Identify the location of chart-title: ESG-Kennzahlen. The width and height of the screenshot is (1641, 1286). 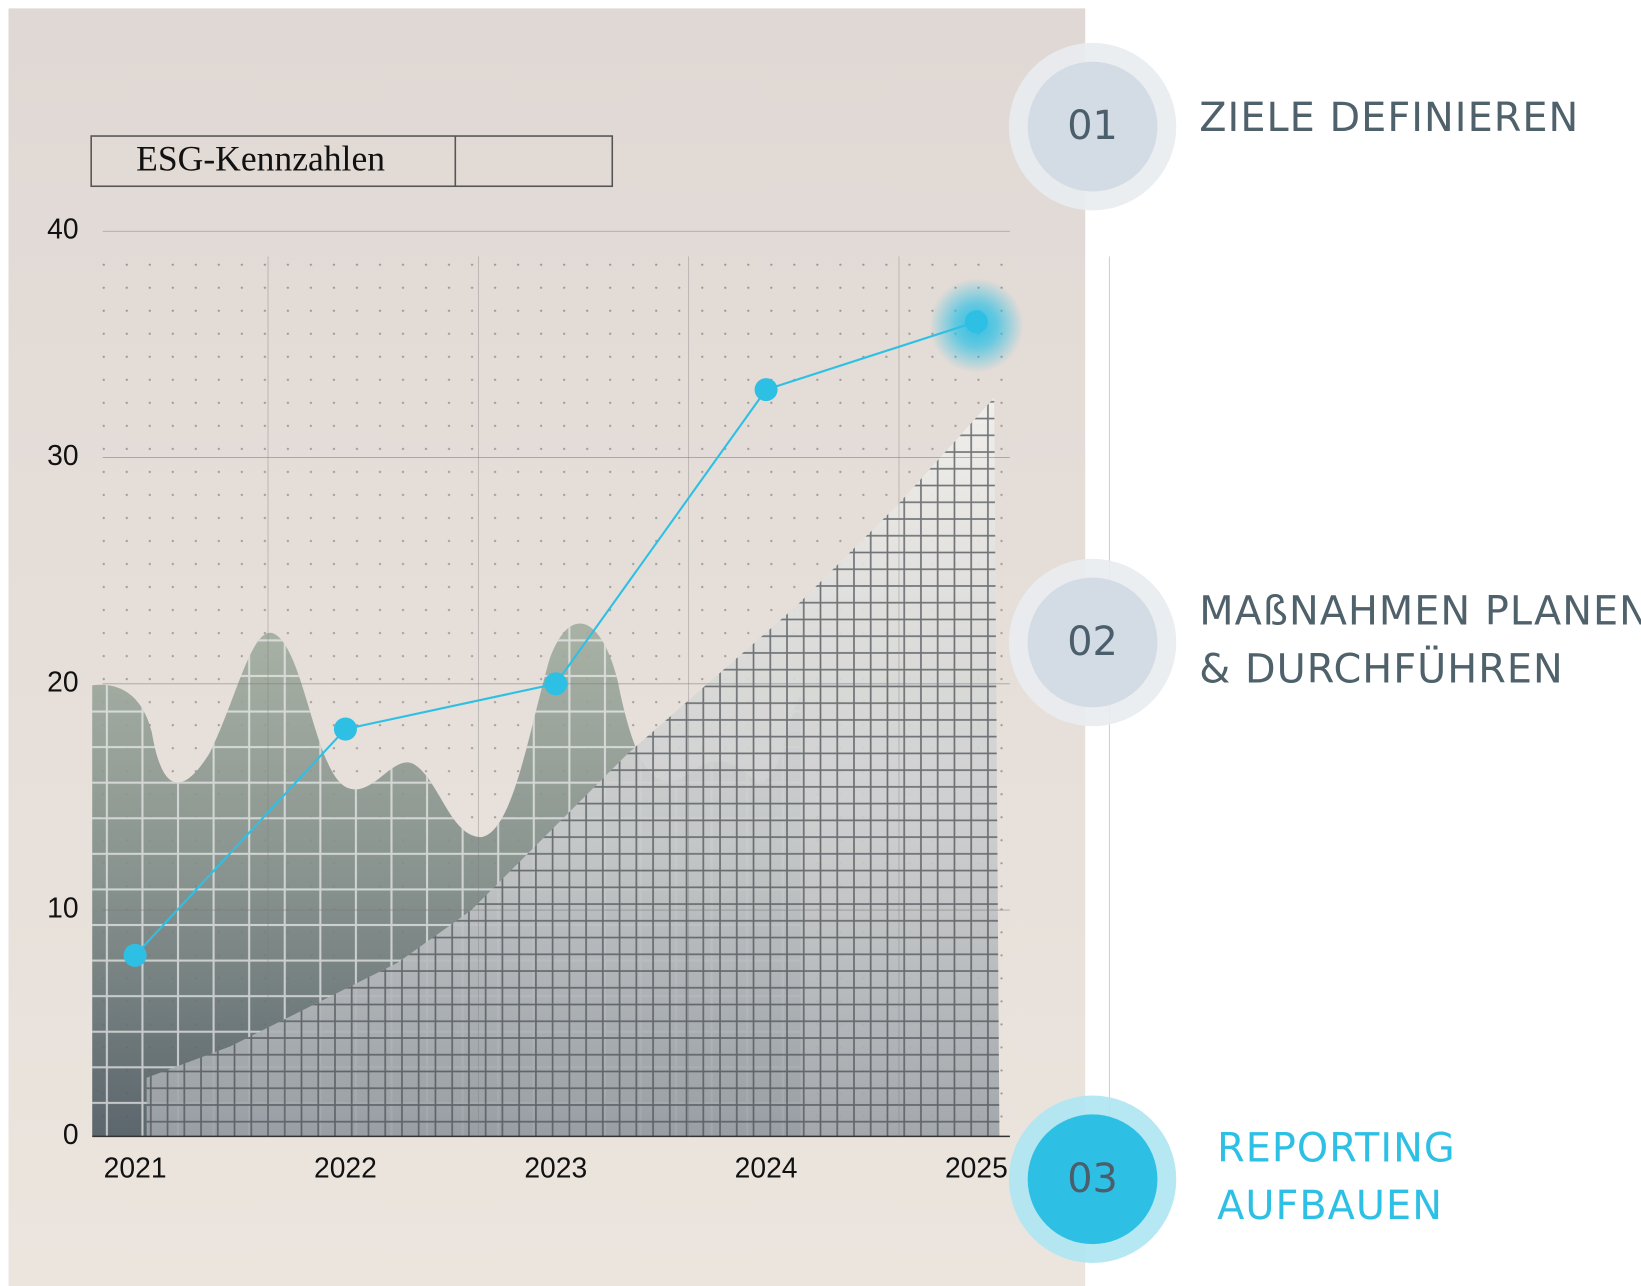
(260, 158).